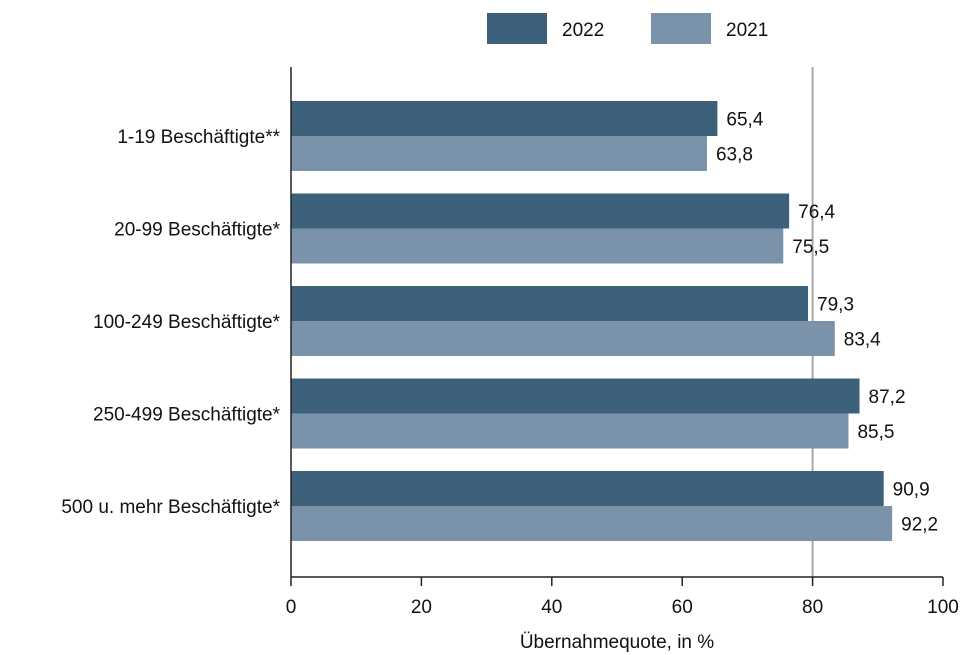 This screenshot has height=655, width=971. What do you see at coordinates (887, 397) in the screenshot?
I see `value-label-2022-4: 87,2` at bounding box center [887, 397].